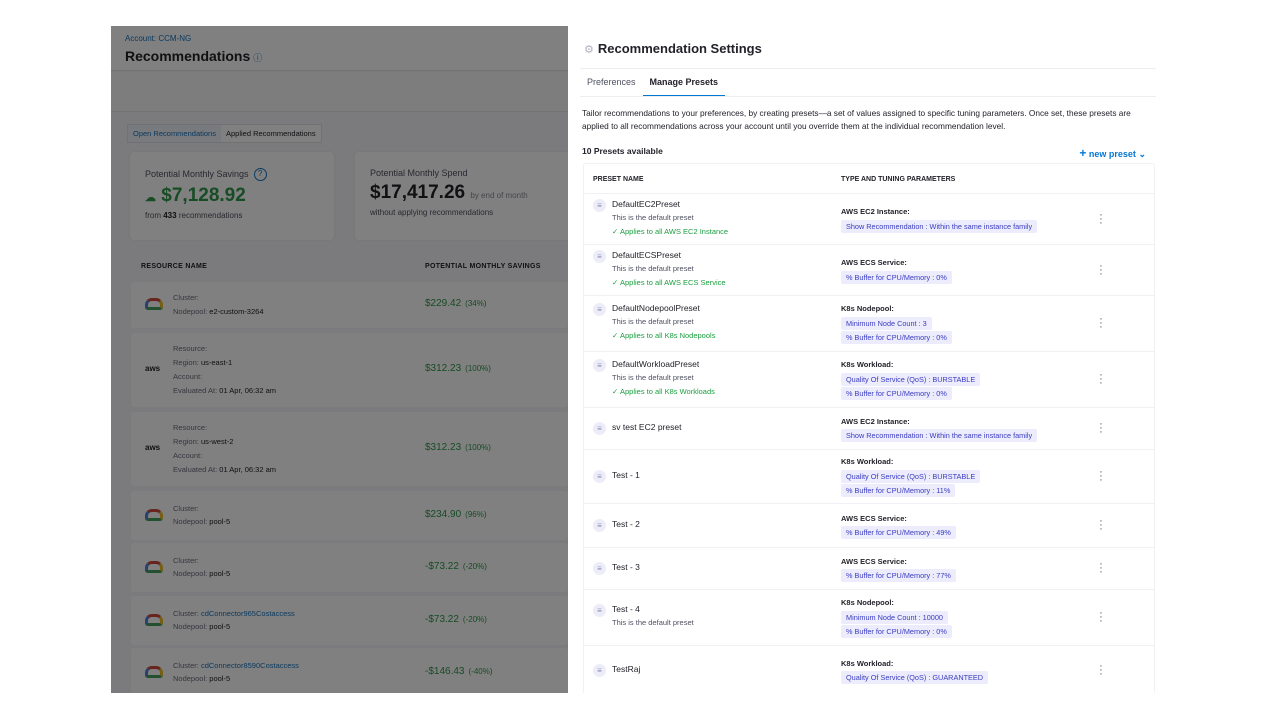 The height and width of the screenshot is (720, 1280). I want to click on spend-suffix: by end of month, so click(499, 195).